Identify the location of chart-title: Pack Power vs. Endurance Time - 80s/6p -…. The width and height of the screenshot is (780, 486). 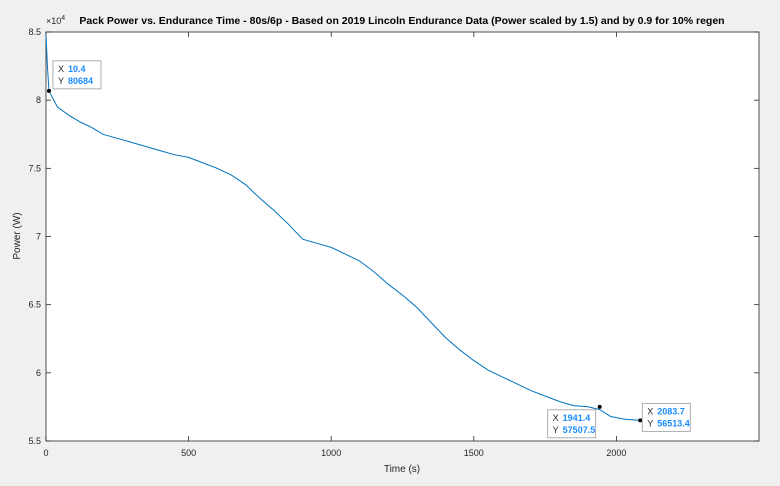
(401, 21).